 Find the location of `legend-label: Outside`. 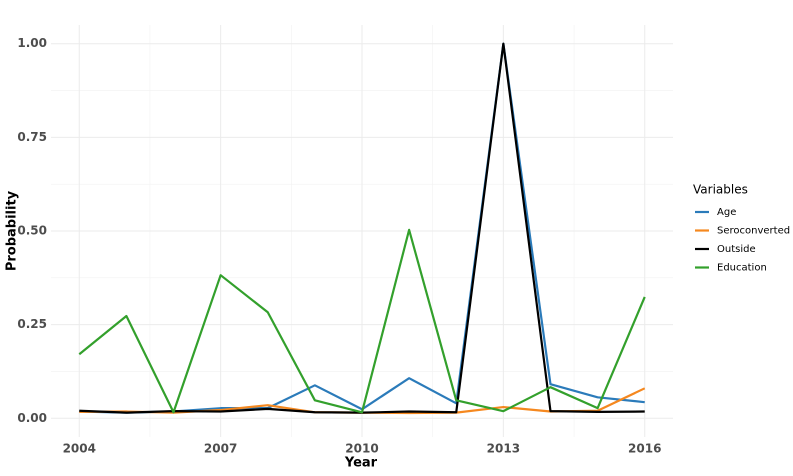

legend-label: Outside is located at coordinates (736, 249).